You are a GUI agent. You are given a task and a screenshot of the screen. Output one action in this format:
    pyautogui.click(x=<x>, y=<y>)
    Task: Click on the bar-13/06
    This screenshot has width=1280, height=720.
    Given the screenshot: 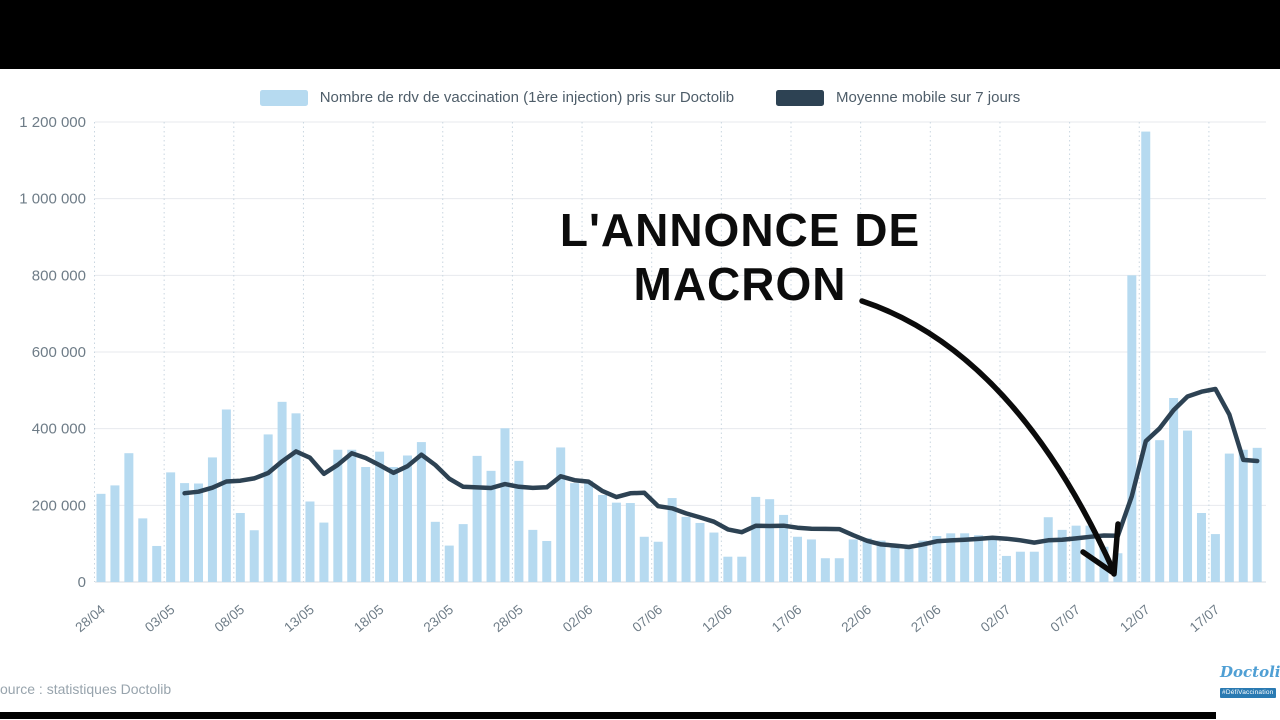 What is the action you would take?
    pyautogui.click(x=742, y=569)
    